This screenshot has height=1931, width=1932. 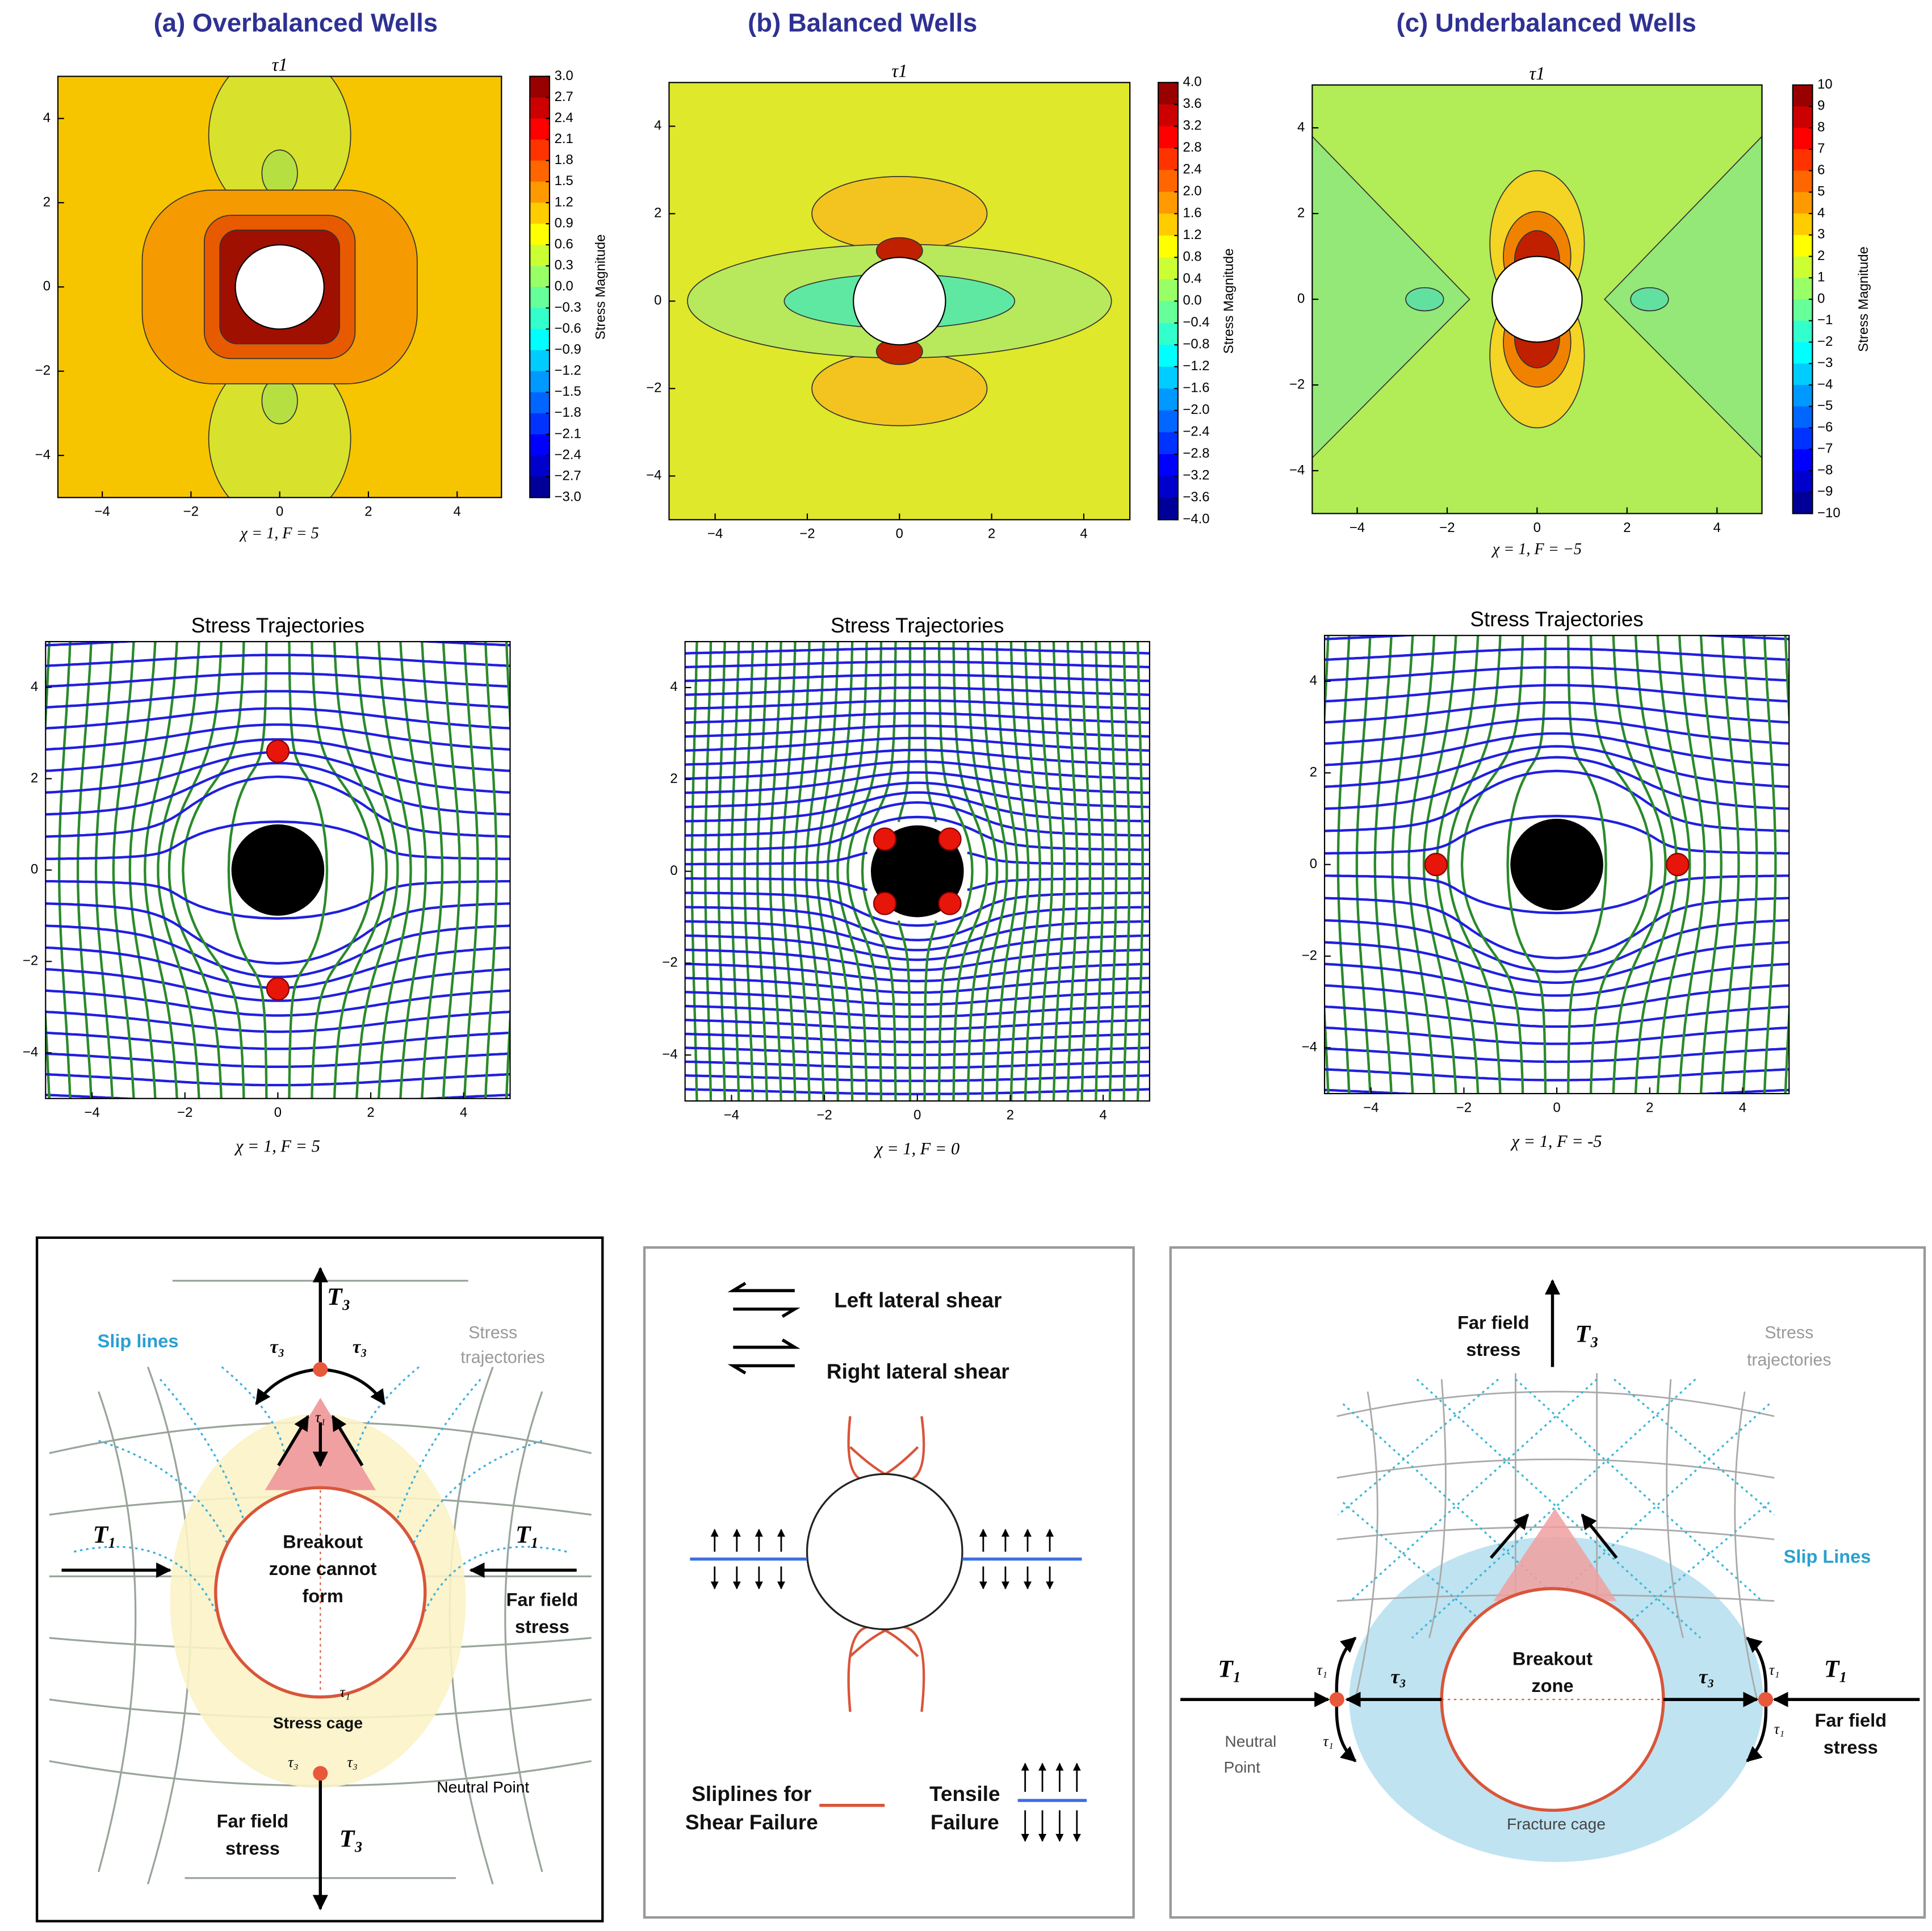 I want to click on plot-title: Stress Trajectories, so click(x=277, y=625).